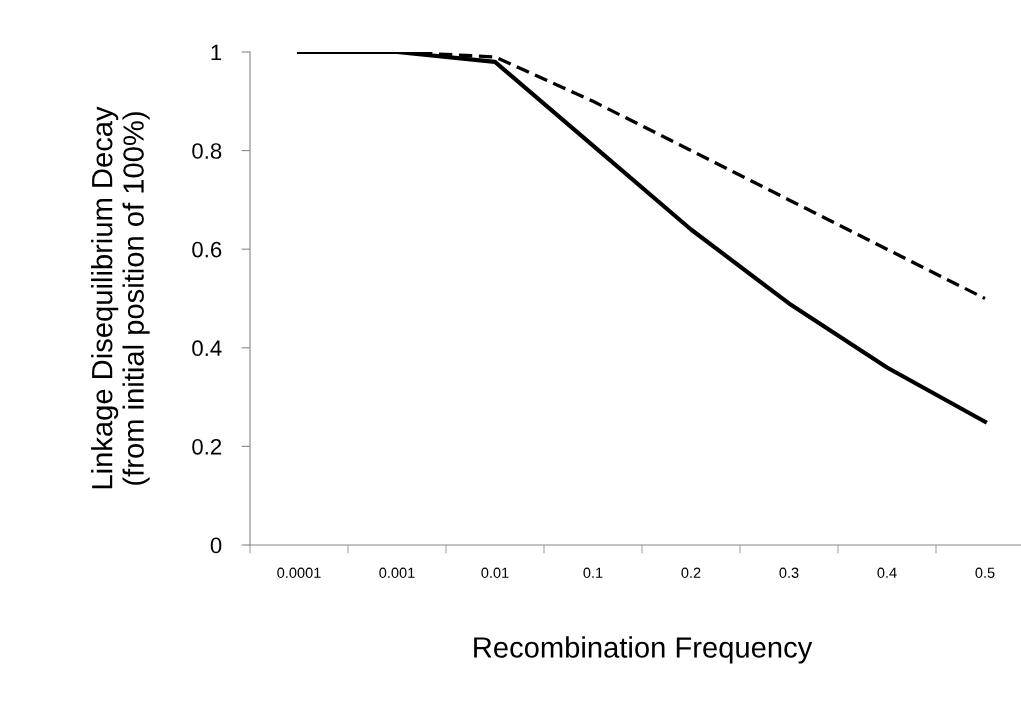 Image resolution: width=1021 pixels, height=715 pixels. I want to click on y-tick-label: 0.4, so click(207, 348).